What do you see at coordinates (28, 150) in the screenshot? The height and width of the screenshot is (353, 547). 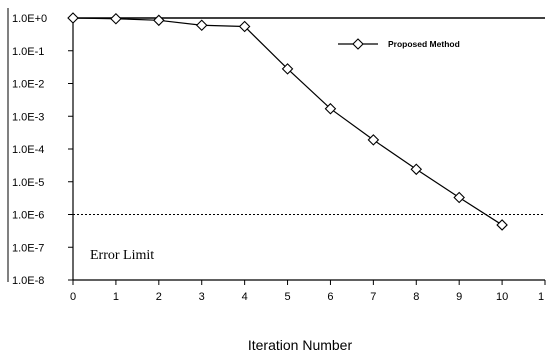 I see `y-tick-label: 1.0E-4` at bounding box center [28, 150].